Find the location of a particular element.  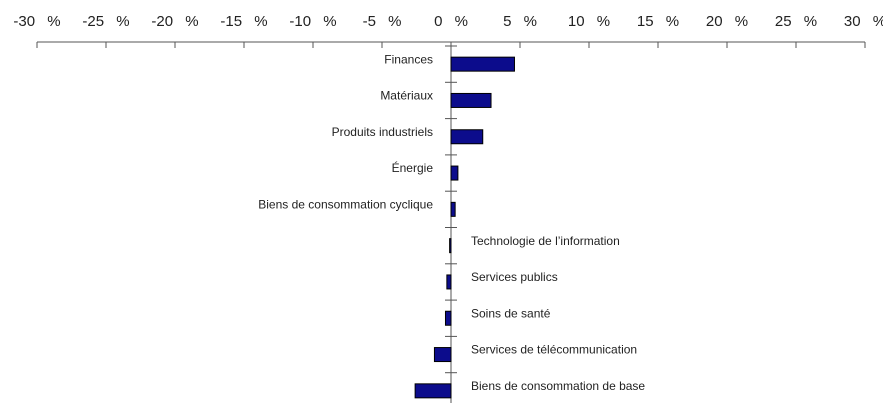

category-label: Produits industriels is located at coordinates (382, 132).